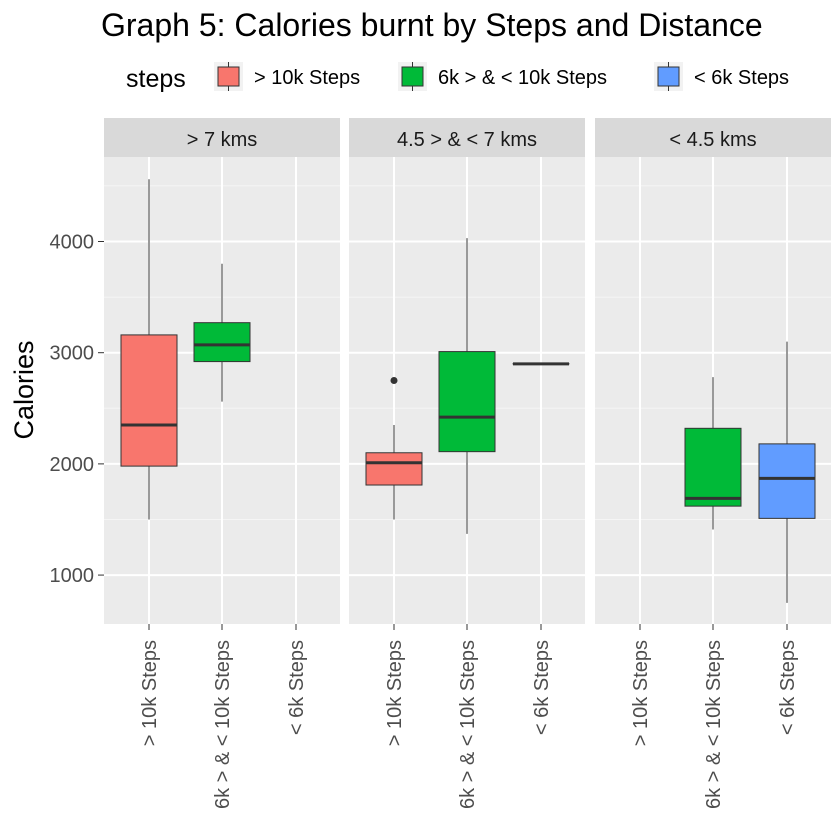  What do you see at coordinates (72, 243) in the screenshot?
I see `y-tick-label: 4000` at bounding box center [72, 243].